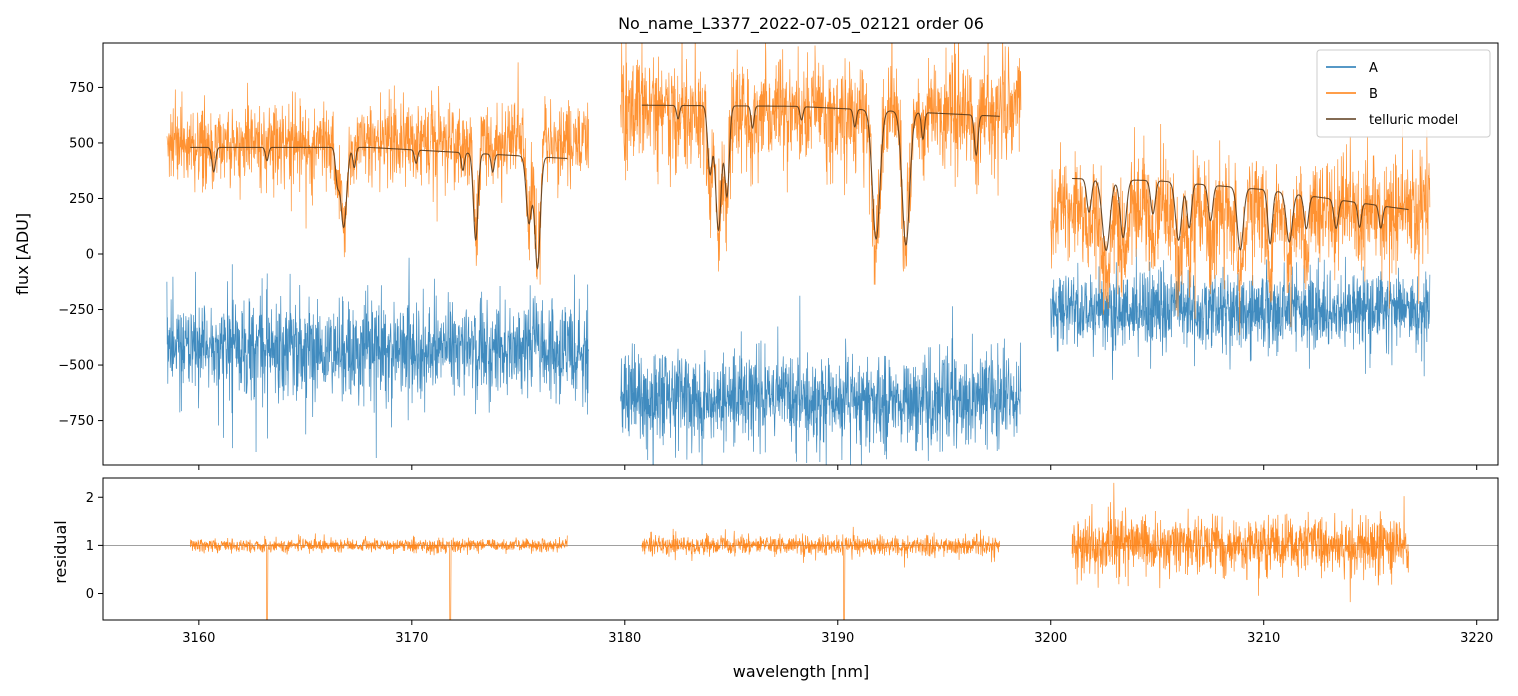  I want to click on residual-y-tick-label-0: 0, so click(90, 594).